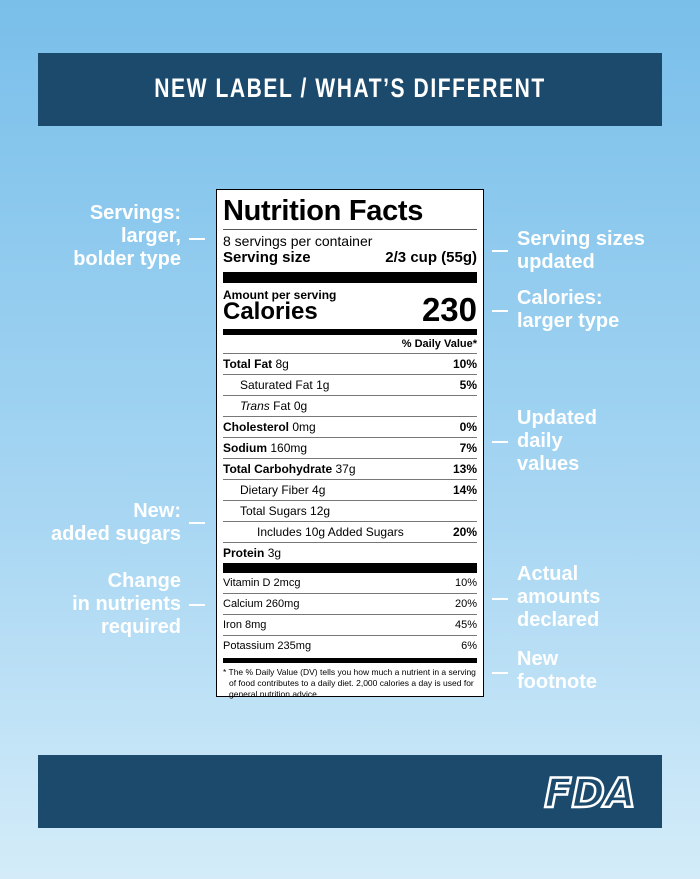 Image resolution: width=700 pixels, height=879 pixels. Describe the element at coordinates (465, 583) in the screenshot. I see `vitamin-dv: 10%` at that location.